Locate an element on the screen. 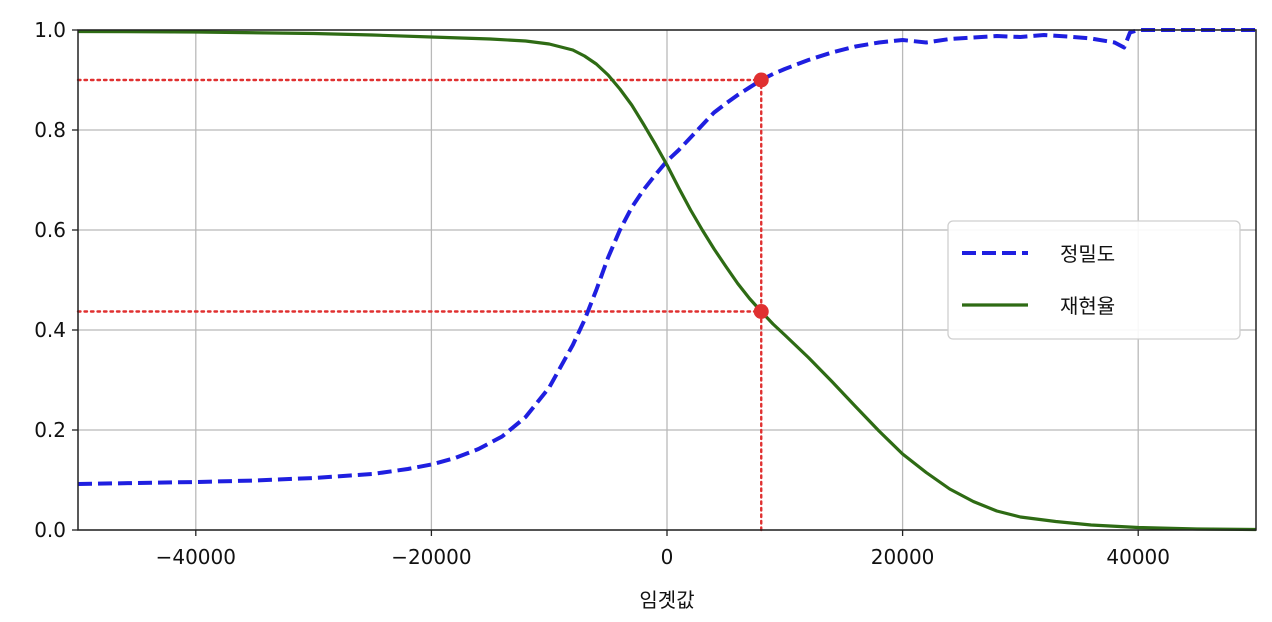 This screenshot has height=622, width=1272. legend-label: 정밀도 is located at coordinates (1087, 254).